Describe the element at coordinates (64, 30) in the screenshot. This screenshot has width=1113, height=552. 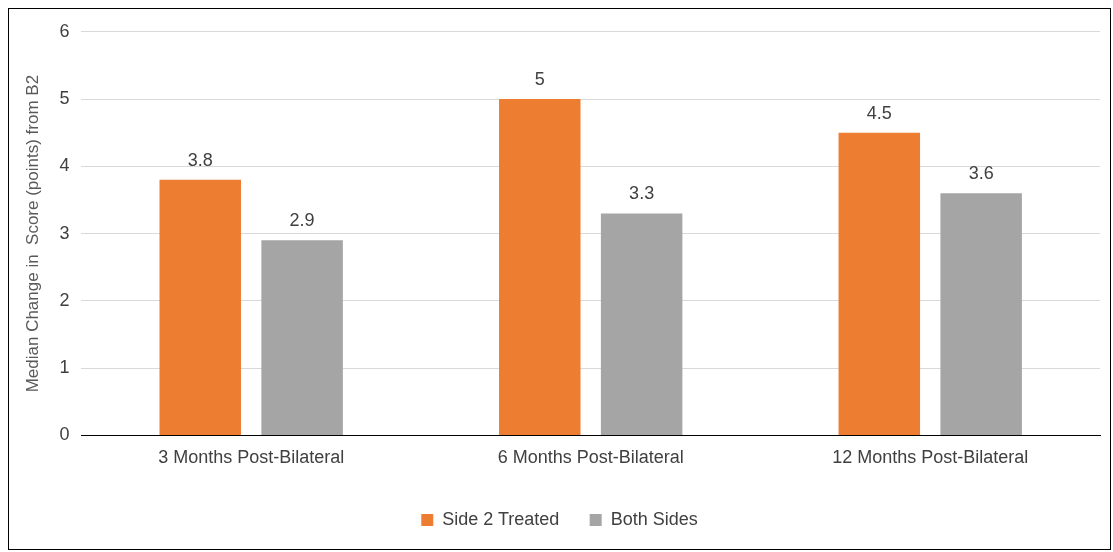
I see `y-tick-label: 6` at that location.